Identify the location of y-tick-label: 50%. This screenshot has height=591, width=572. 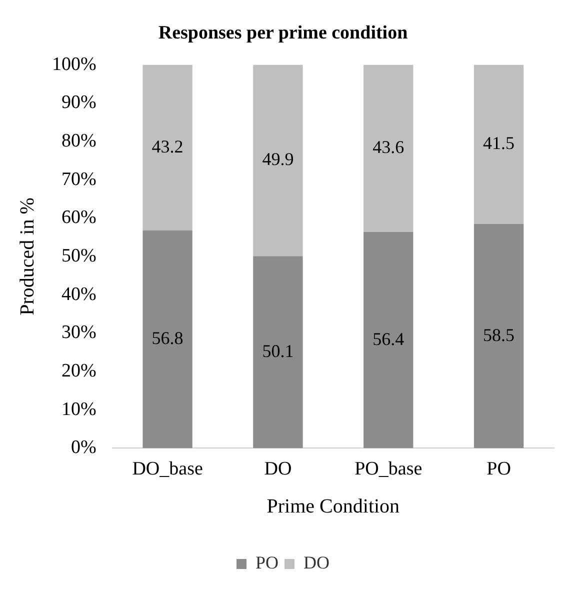
(79, 255).